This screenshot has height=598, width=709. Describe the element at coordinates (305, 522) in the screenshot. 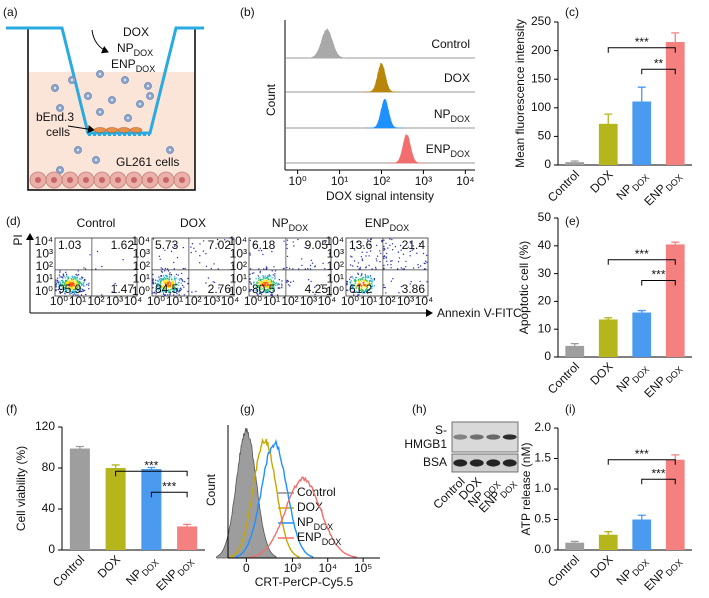

I see `legend-label-main: NP` at that location.